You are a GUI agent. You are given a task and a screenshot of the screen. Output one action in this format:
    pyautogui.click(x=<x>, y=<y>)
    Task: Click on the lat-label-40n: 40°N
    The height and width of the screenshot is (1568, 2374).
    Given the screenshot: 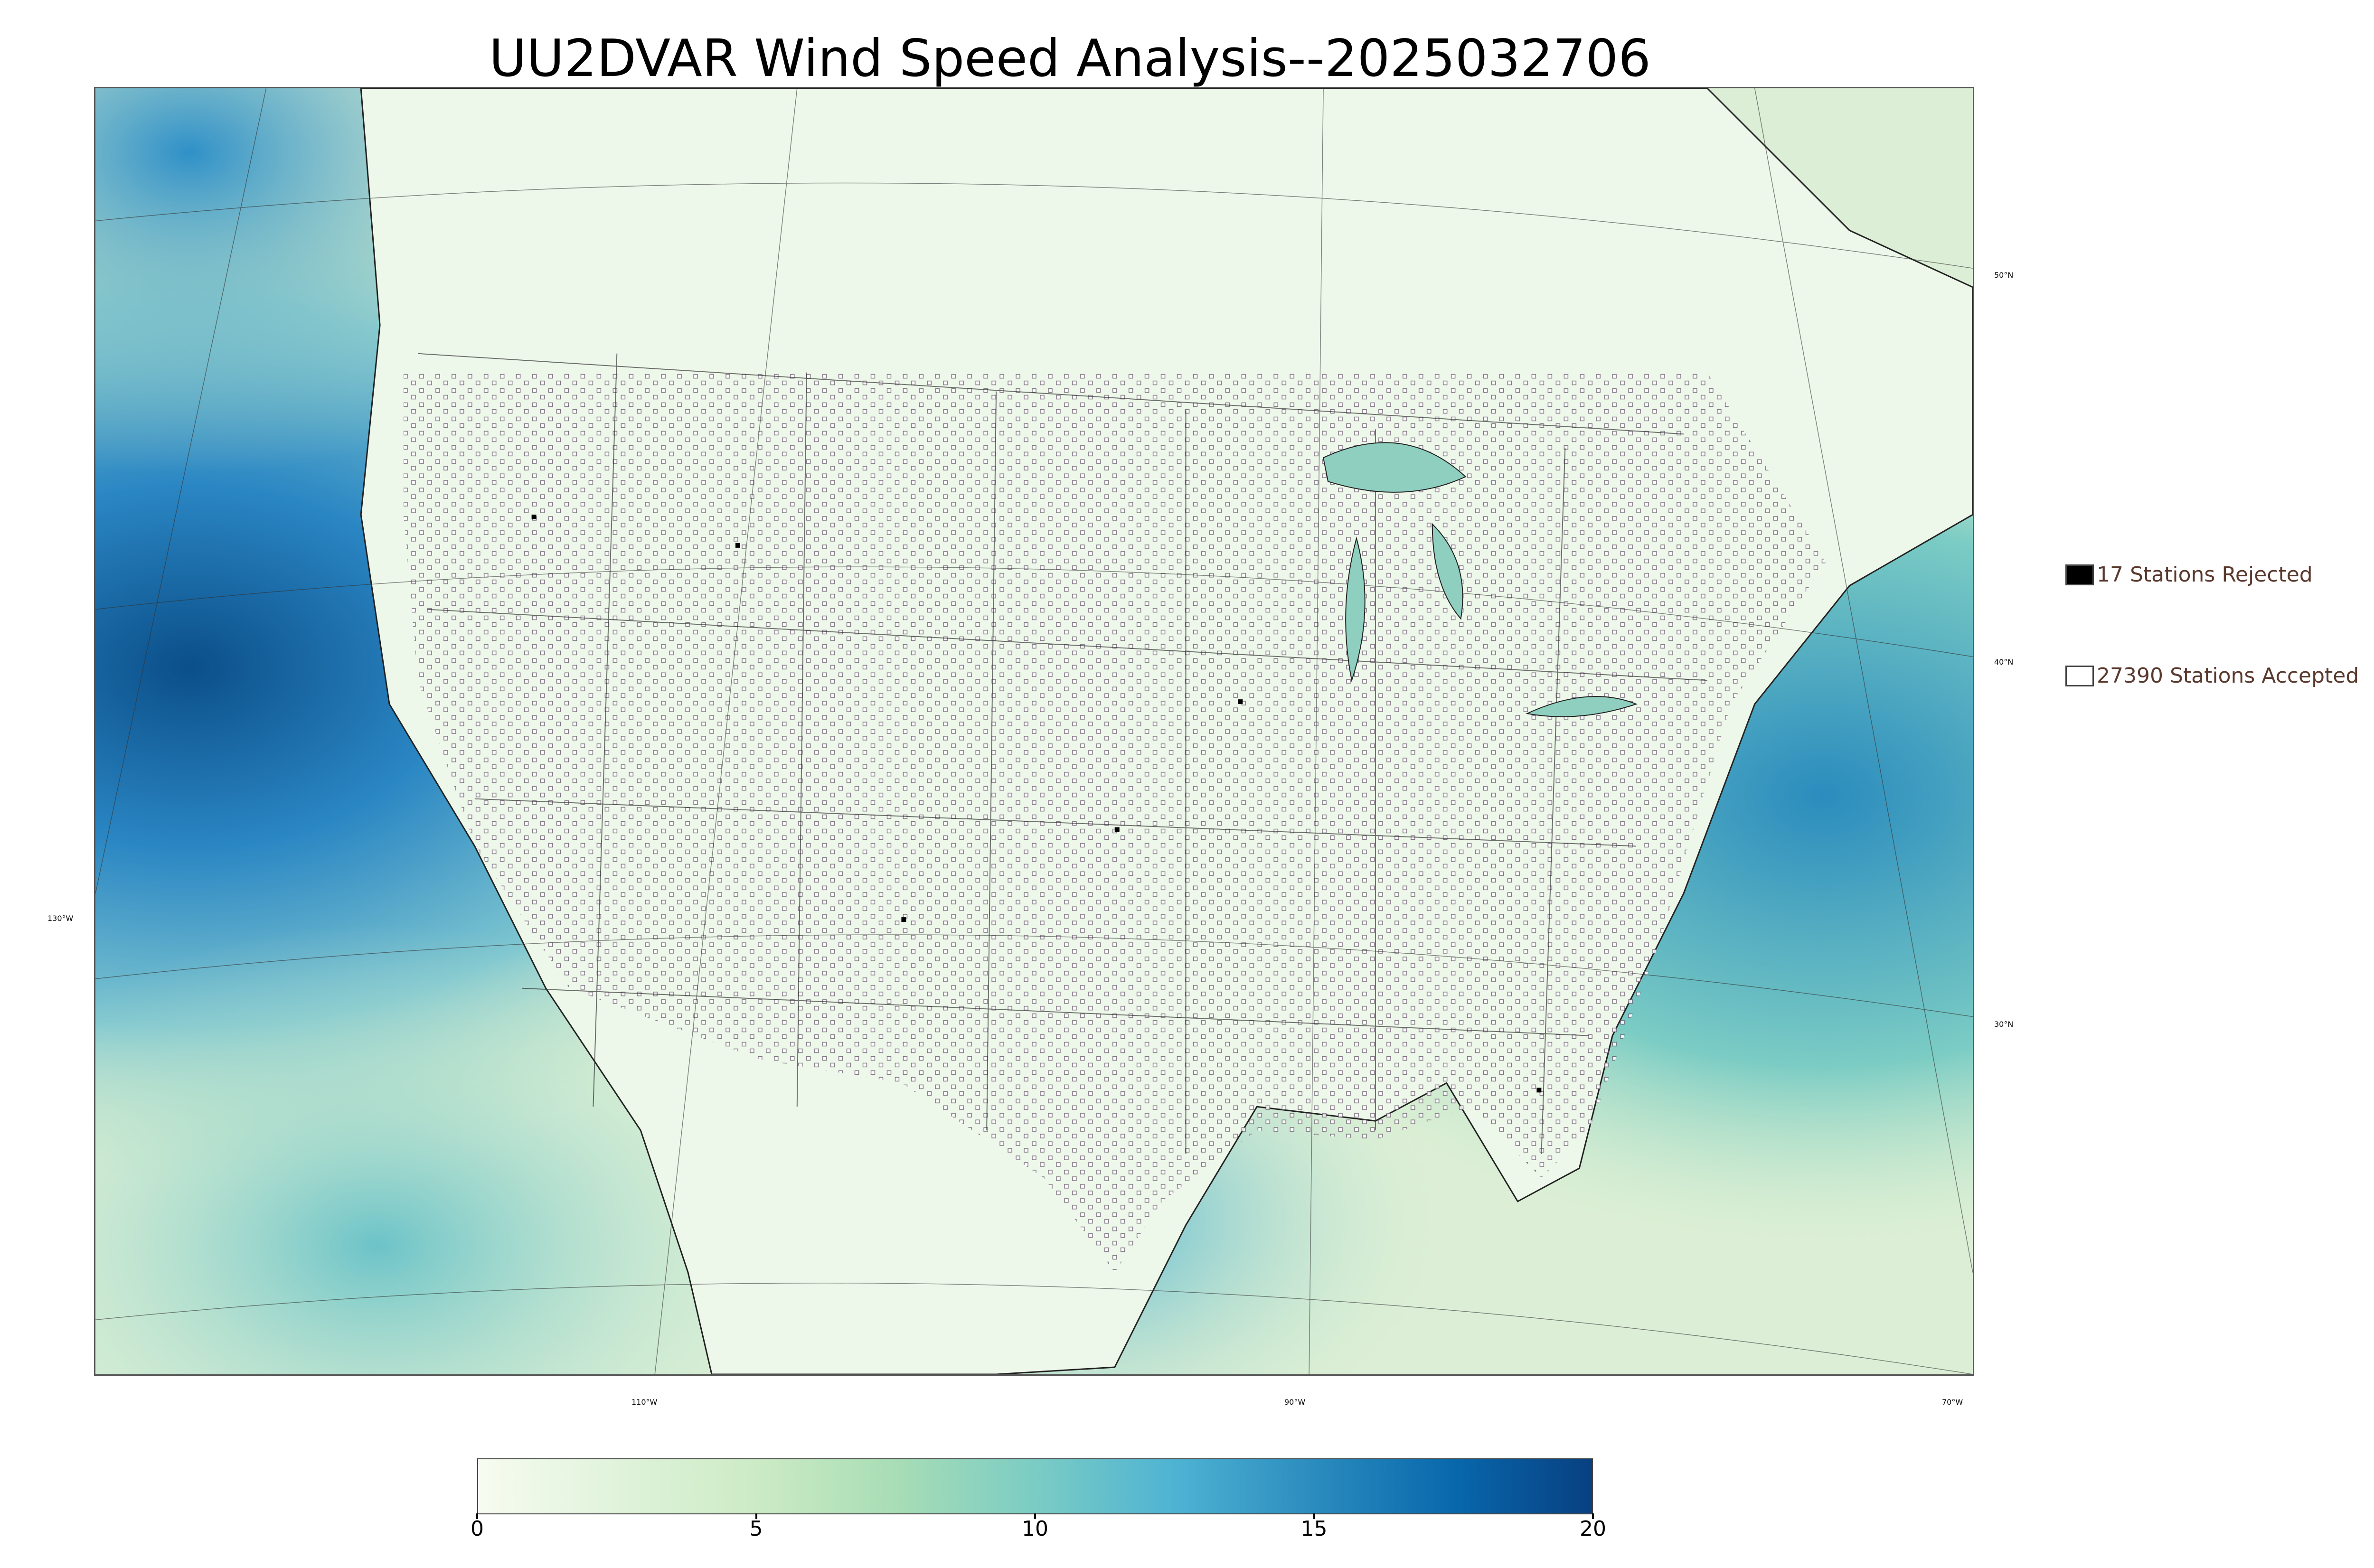 What is the action you would take?
    pyautogui.click(x=2004, y=662)
    